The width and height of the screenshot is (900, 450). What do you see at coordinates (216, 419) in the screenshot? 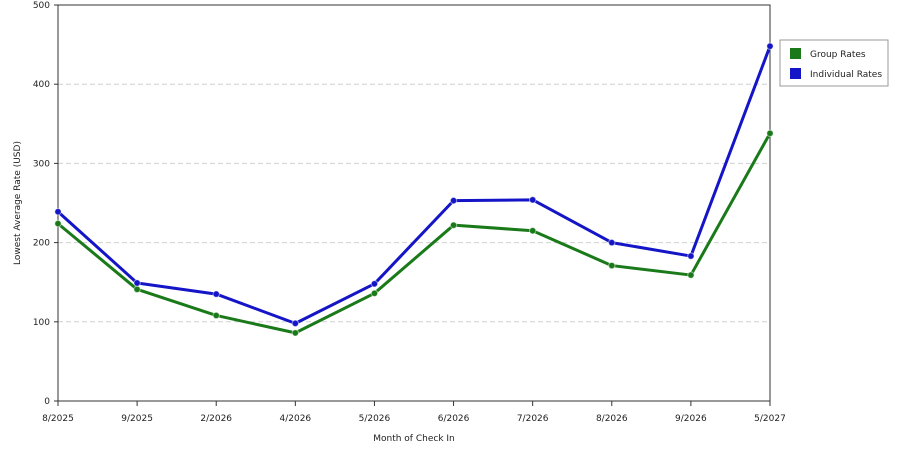
I see `x-tick-label: 2/2026` at bounding box center [216, 419].